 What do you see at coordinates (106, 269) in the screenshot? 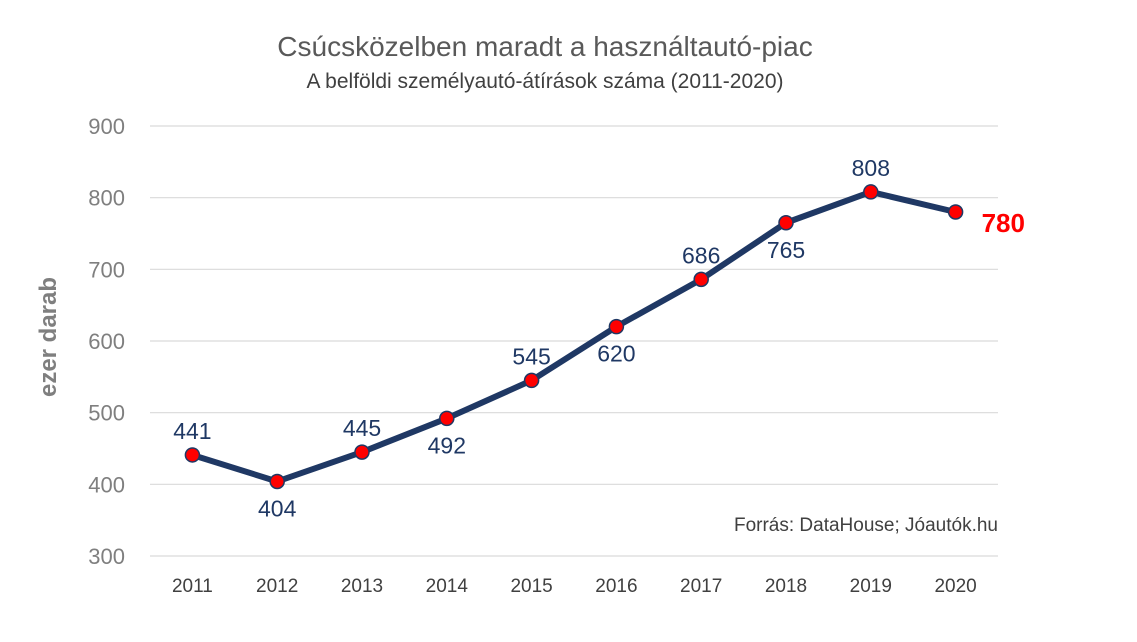
I see `y-tick-label: 700` at bounding box center [106, 269].